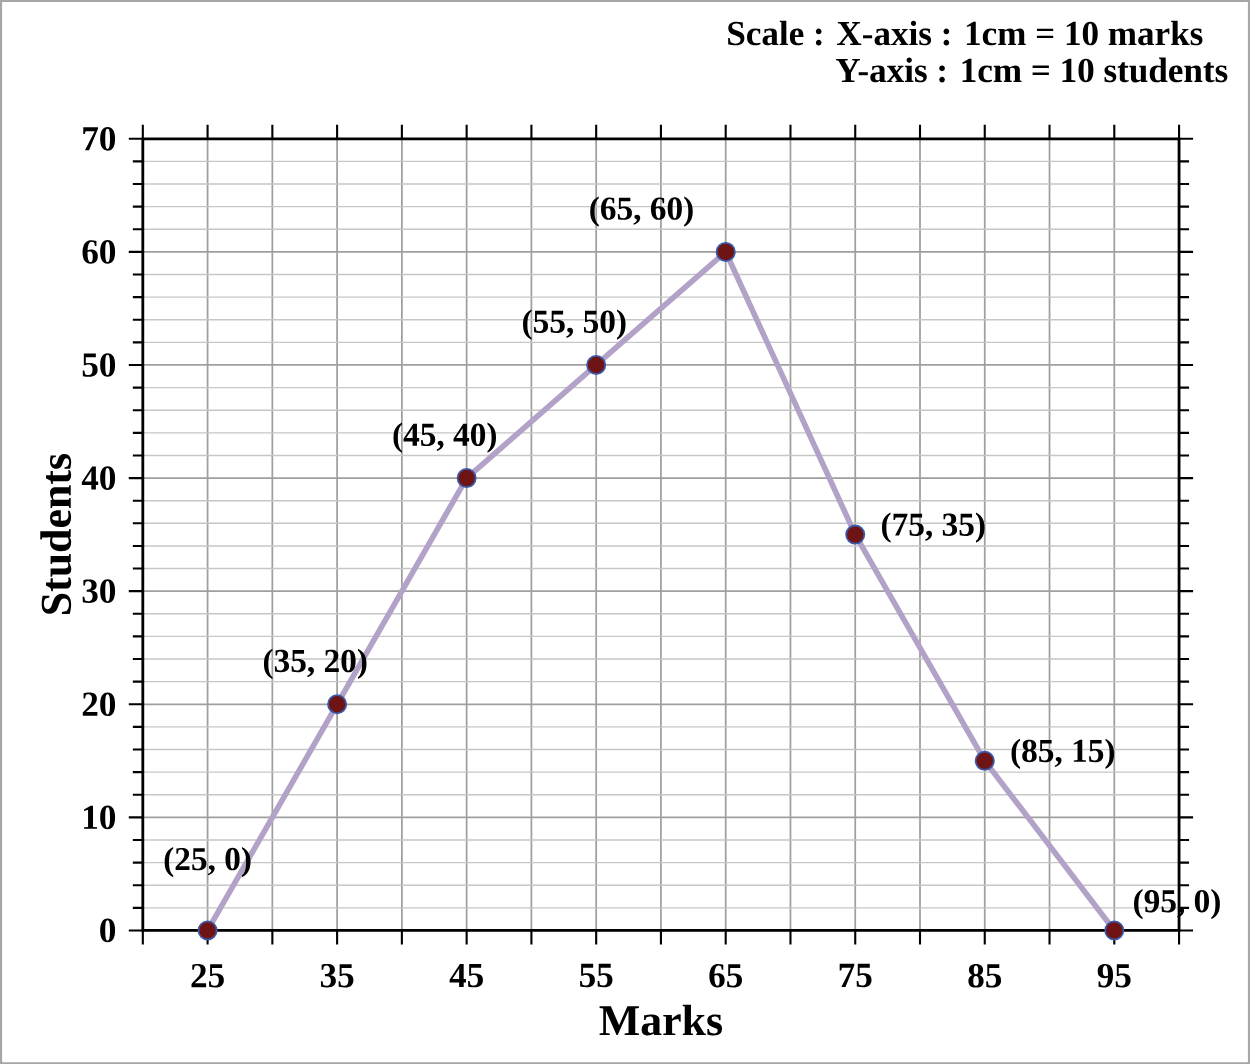 The height and width of the screenshot is (1064, 1250). I want to click on y-tick-label: 50, so click(99, 365).